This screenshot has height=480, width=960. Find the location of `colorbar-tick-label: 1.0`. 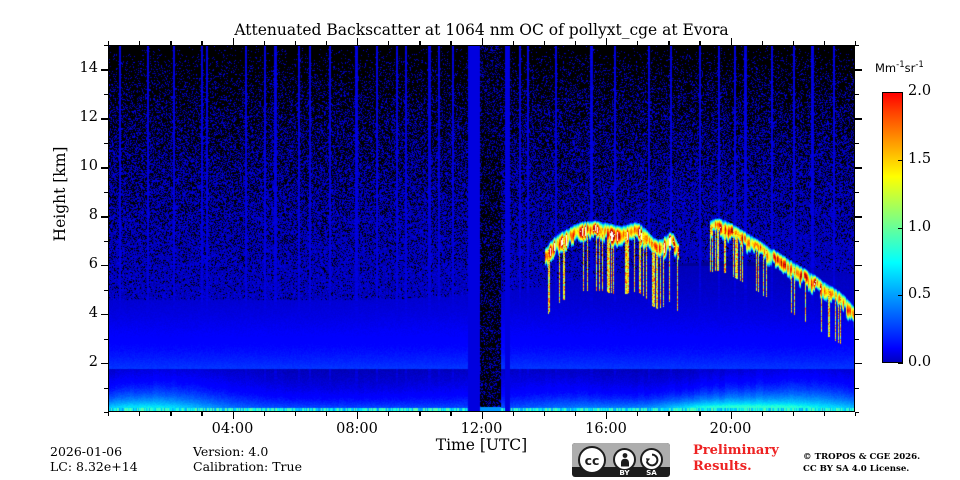

colorbar-tick-label: 1.0 is located at coordinates (920, 226).